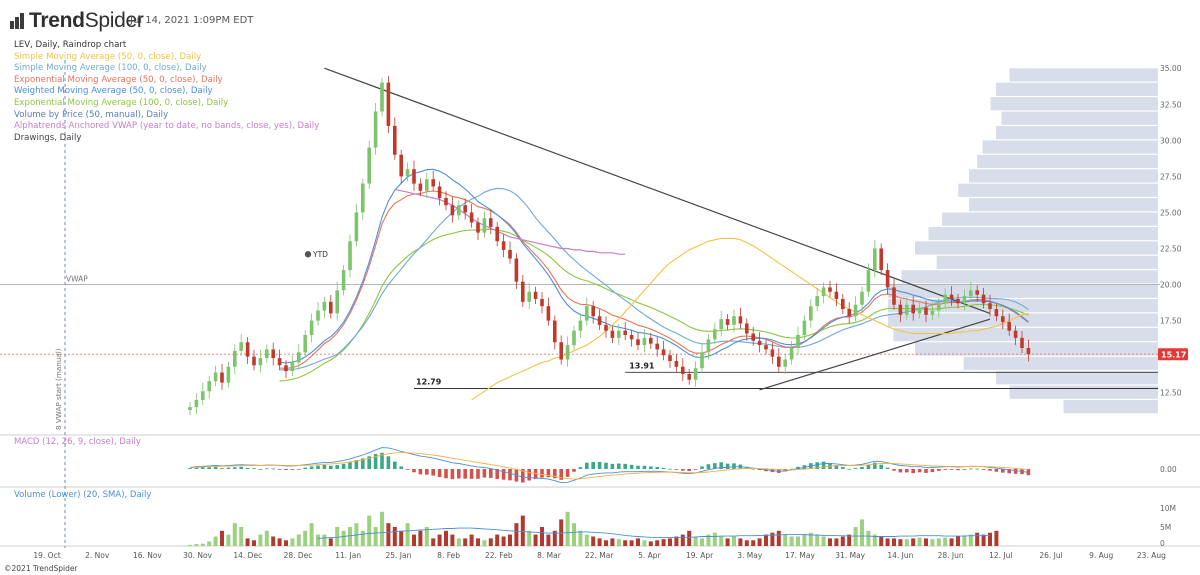 The width and height of the screenshot is (1200, 575). Describe the element at coordinates (192, 20) in the screenshot. I see `timestamp: Jul 14, 2021 1:09PM EDT` at that location.